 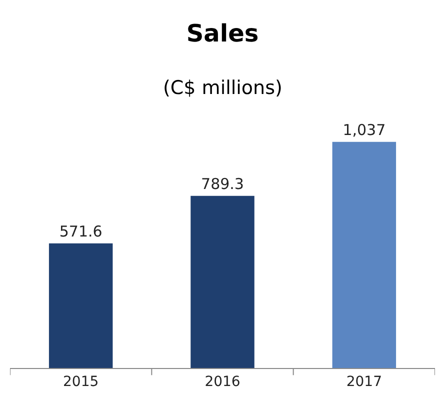 I want to click on x-tick-label: 2015, so click(x=81, y=382).